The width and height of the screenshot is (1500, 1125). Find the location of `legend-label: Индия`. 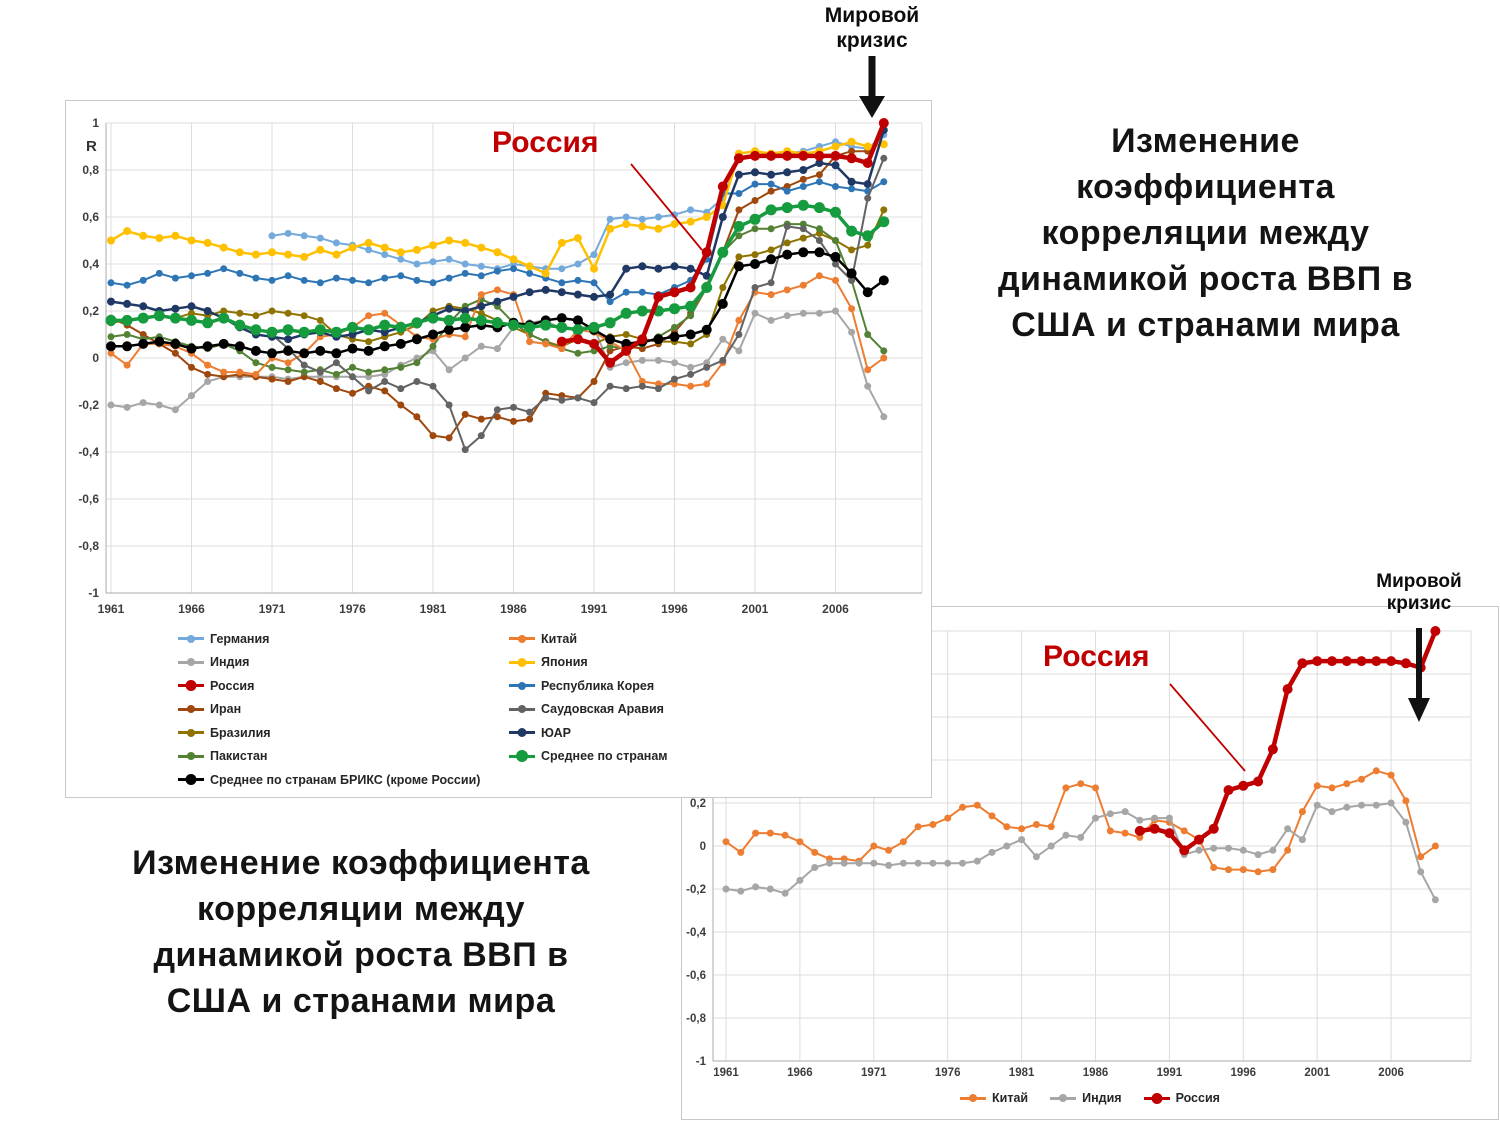

legend-label: Индия is located at coordinates (1102, 1098).